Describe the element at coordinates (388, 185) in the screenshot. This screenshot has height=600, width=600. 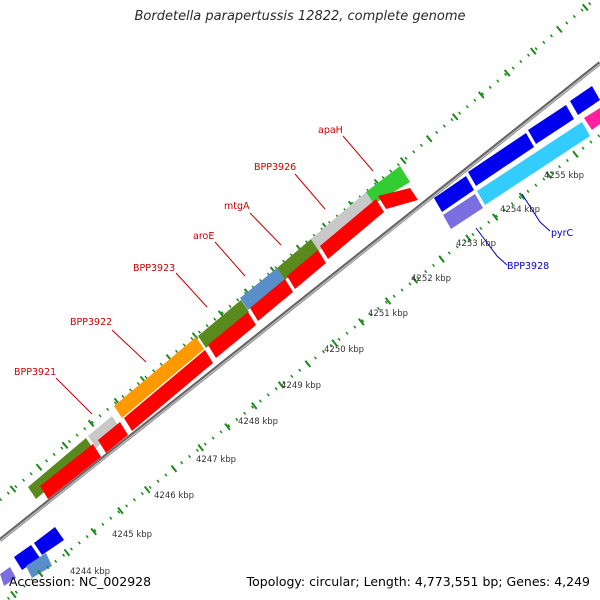
I see `gene-green` at that location.